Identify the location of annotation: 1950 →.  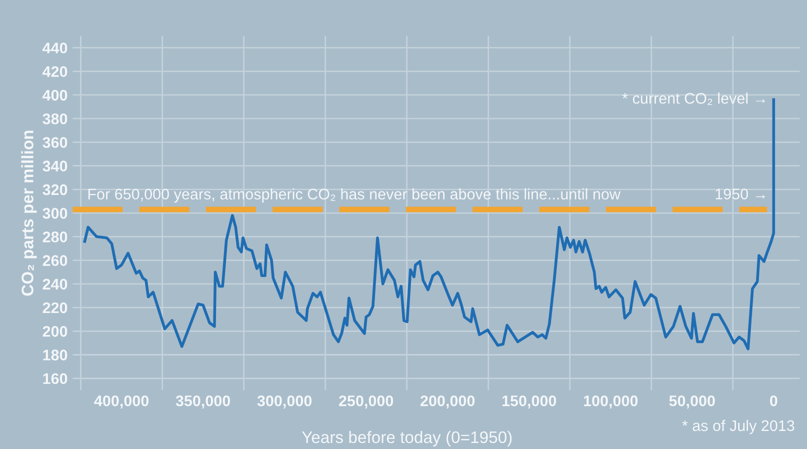
(740, 194).